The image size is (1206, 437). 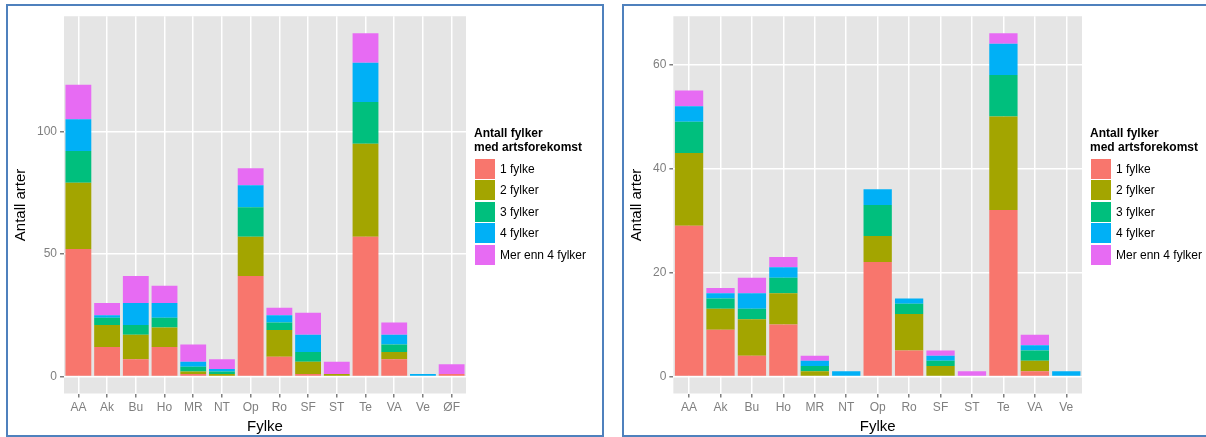 I want to click on x-tick-label: Ho, so click(x=164, y=407).